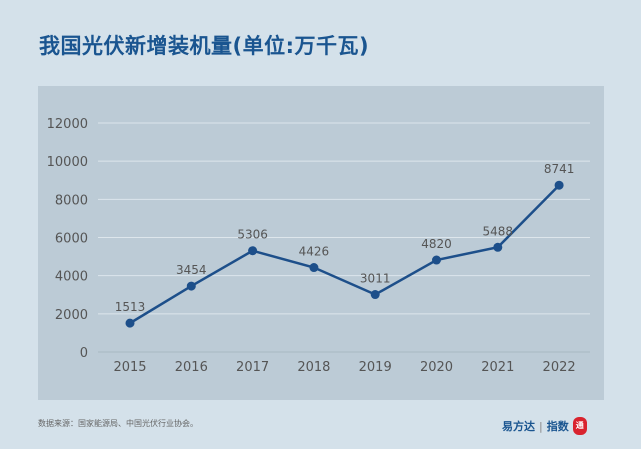  Describe the element at coordinates (557, 426) in the screenshot. I see `brand-sub: 指数` at that location.